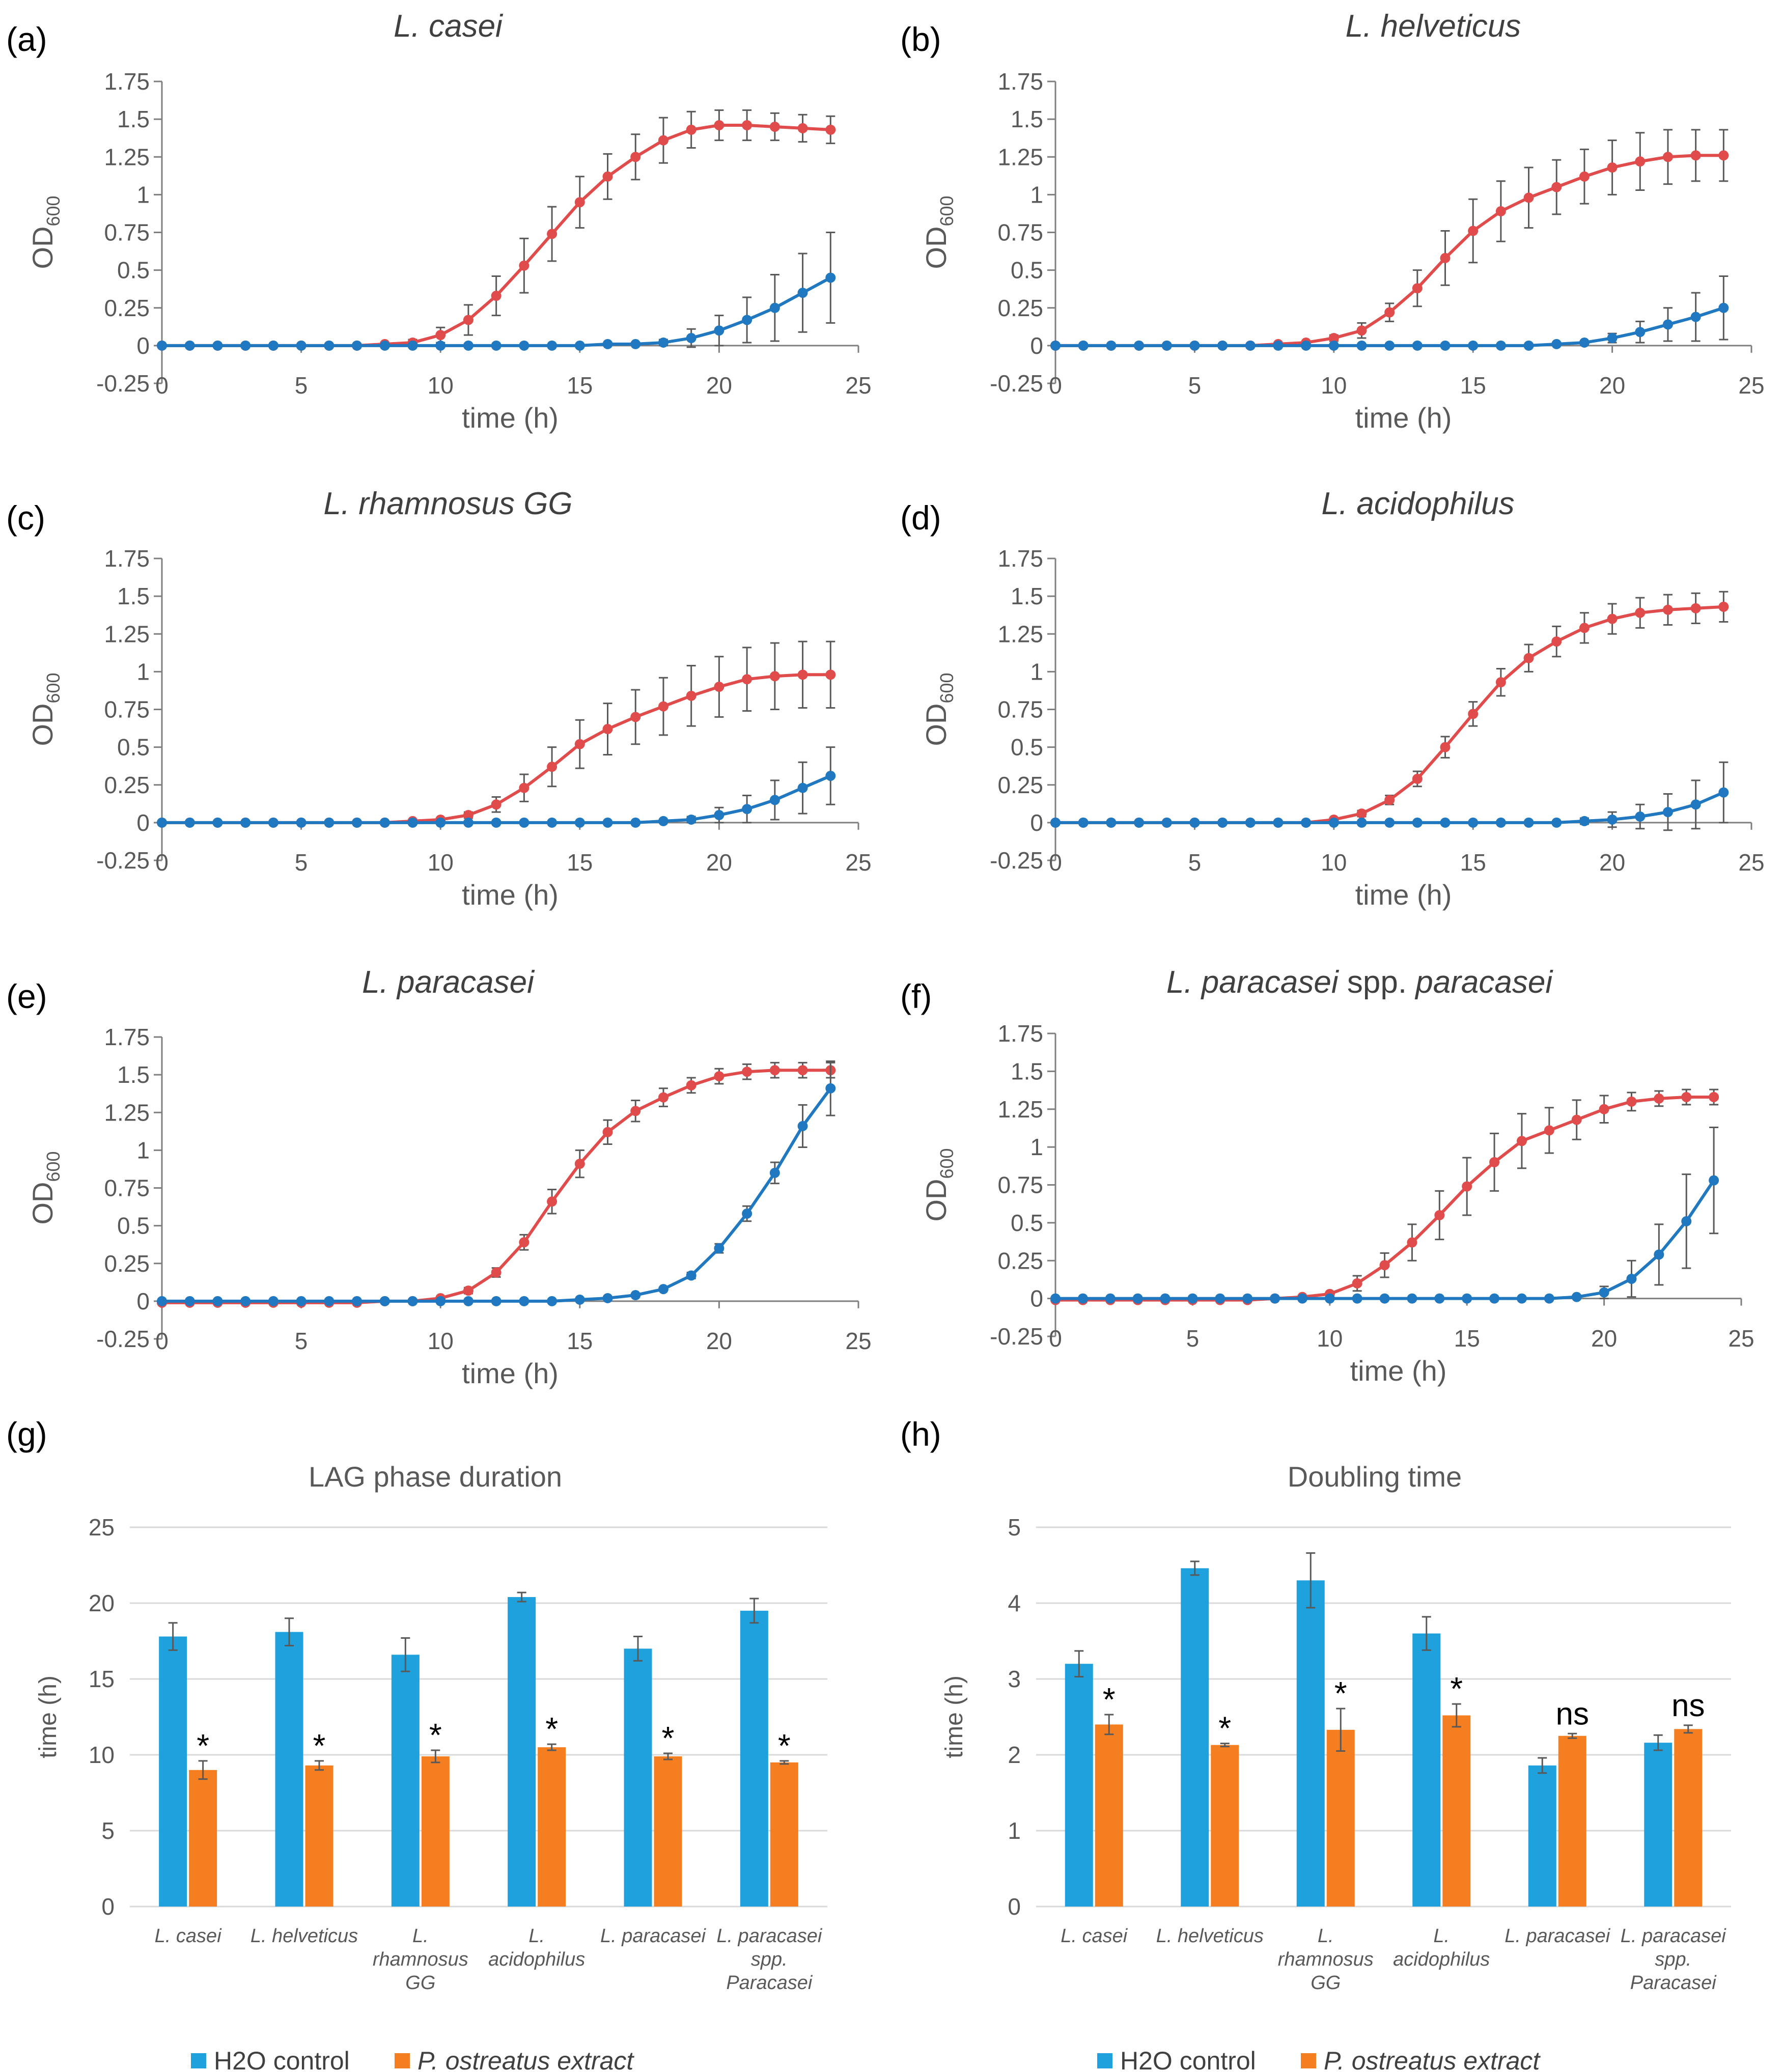 The height and width of the screenshot is (2072, 1783). What do you see at coordinates (525, 2059) in the screenshot?
I see `legend-label-extract: P. ostreatus extract` at bounding box center [525, 2059].